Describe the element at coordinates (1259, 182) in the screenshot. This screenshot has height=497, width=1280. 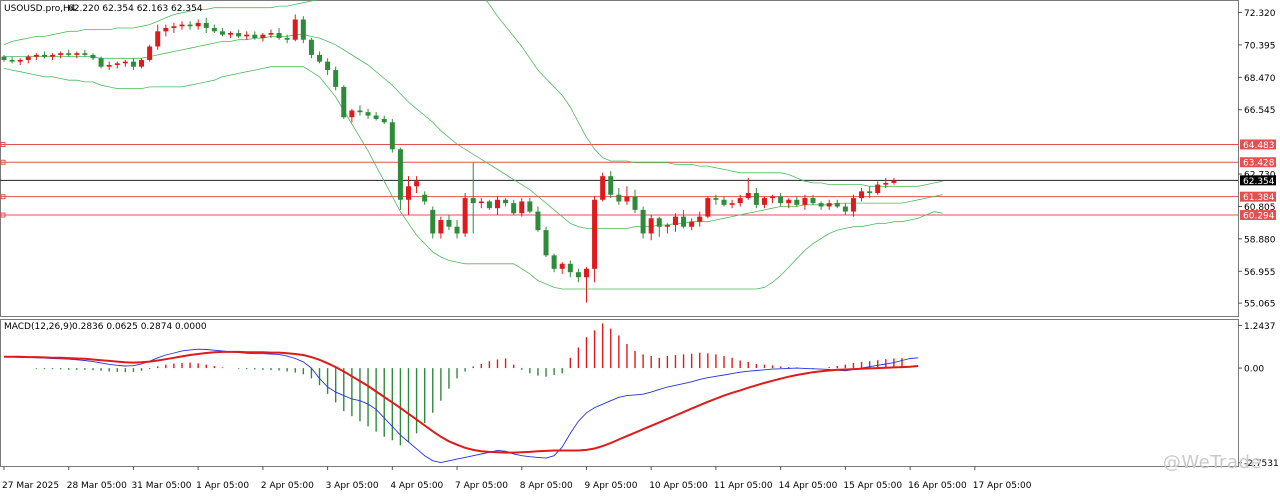
I see `current-price-tag-label: 62.354` at that location.